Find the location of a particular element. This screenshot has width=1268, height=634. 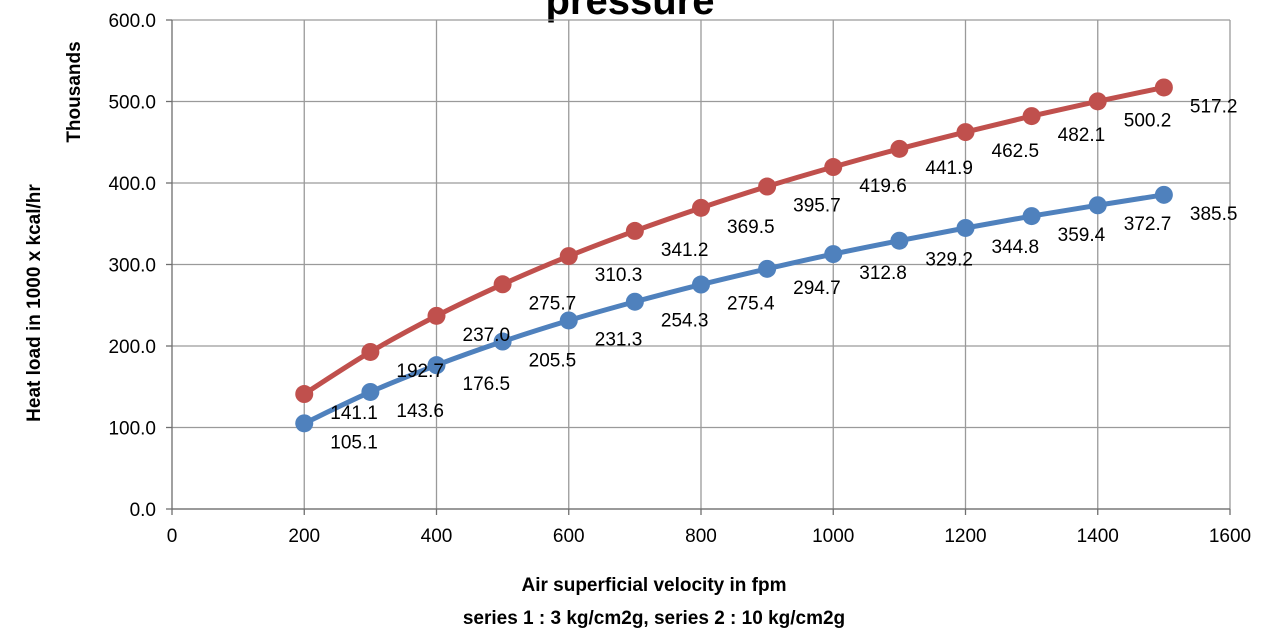

series-2-data-label: 517.2 is located at coordinates (1214, 106).